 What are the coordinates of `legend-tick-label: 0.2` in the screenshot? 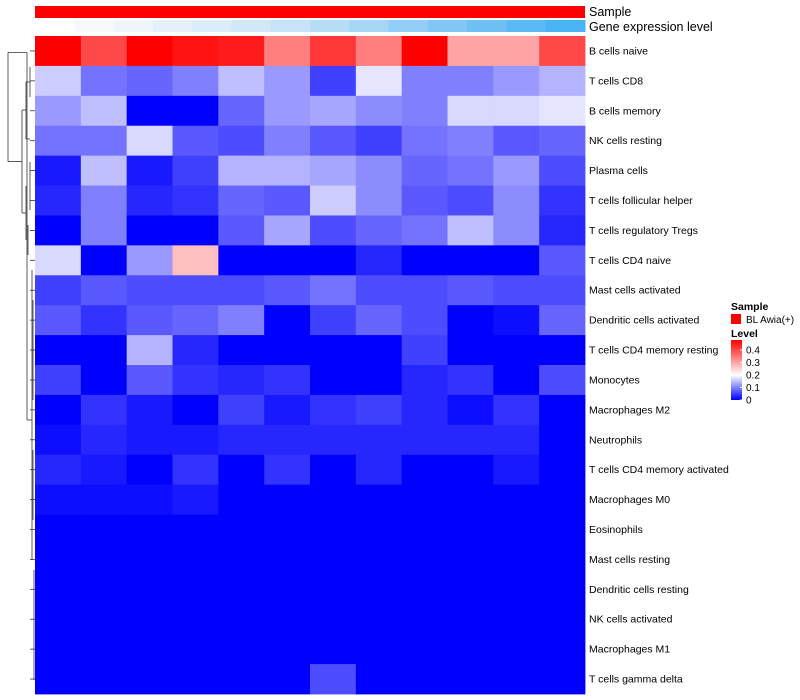 It's located at (753, 376).